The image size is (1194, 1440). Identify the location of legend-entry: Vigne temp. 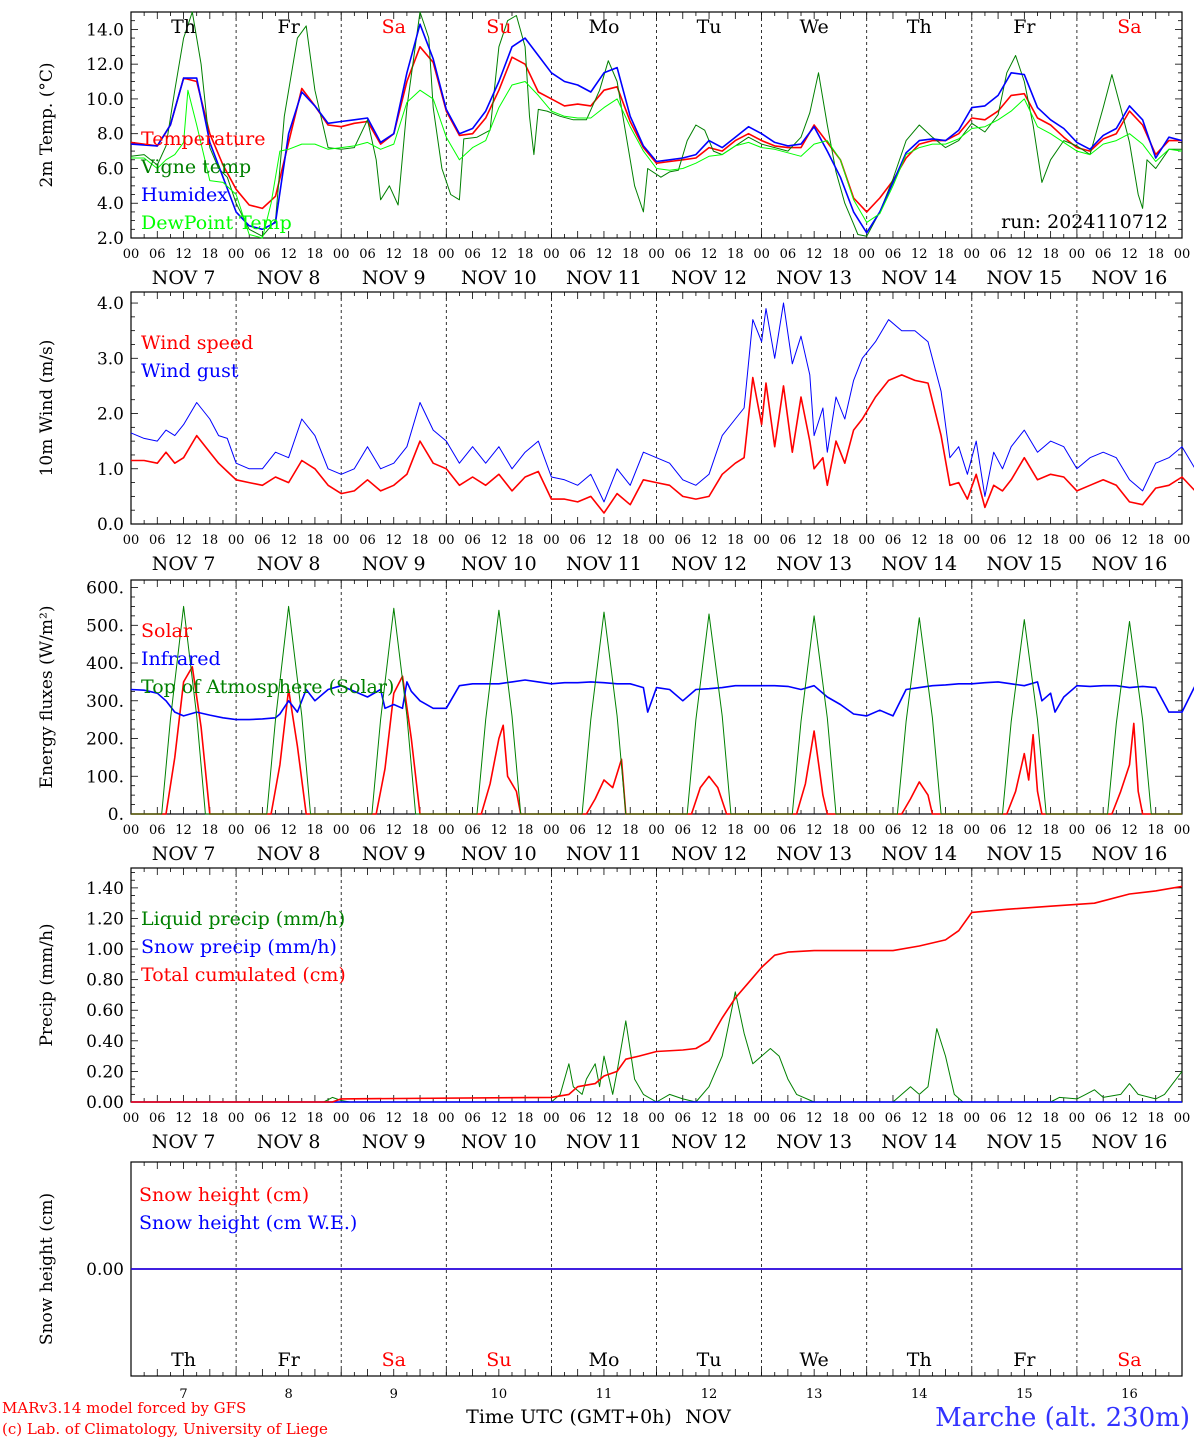
(195, 167).